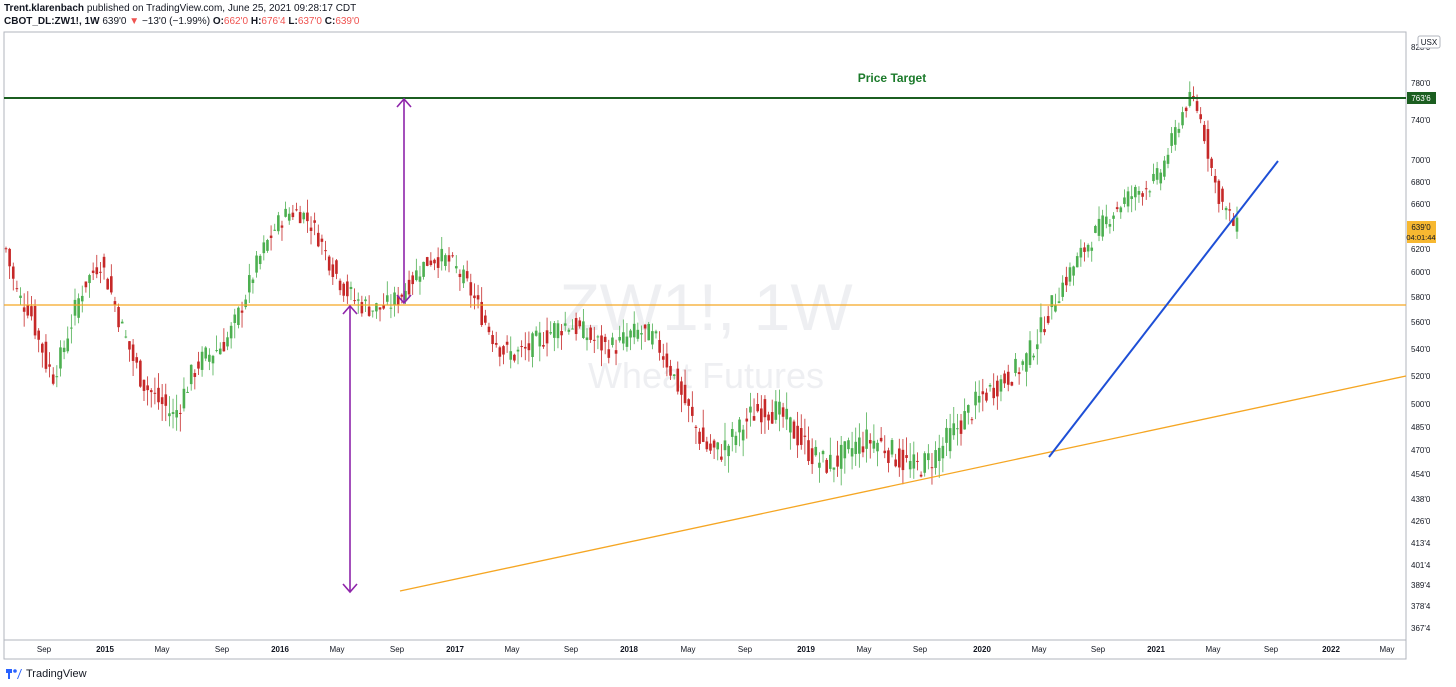  What do you see at coordinates (892, 78) in the screenshot?
I see `price-target-label: Price Target` at bounding box center [892, 78].